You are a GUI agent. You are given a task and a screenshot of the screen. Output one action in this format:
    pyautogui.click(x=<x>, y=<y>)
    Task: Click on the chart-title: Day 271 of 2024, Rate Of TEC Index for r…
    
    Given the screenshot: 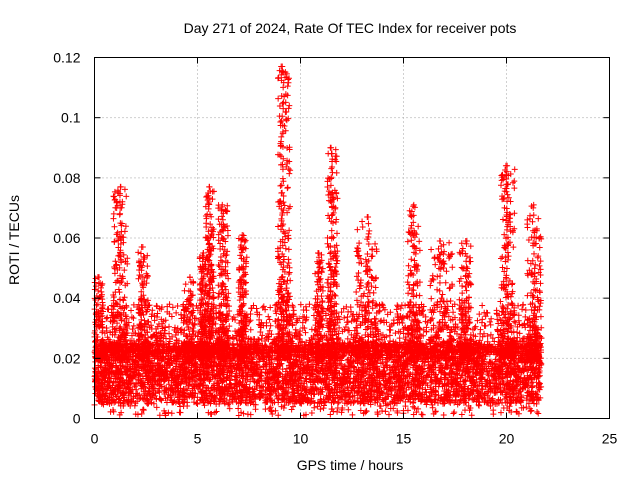 What is the action you would take?
    pyautogui.click(x=350, y=28)
    